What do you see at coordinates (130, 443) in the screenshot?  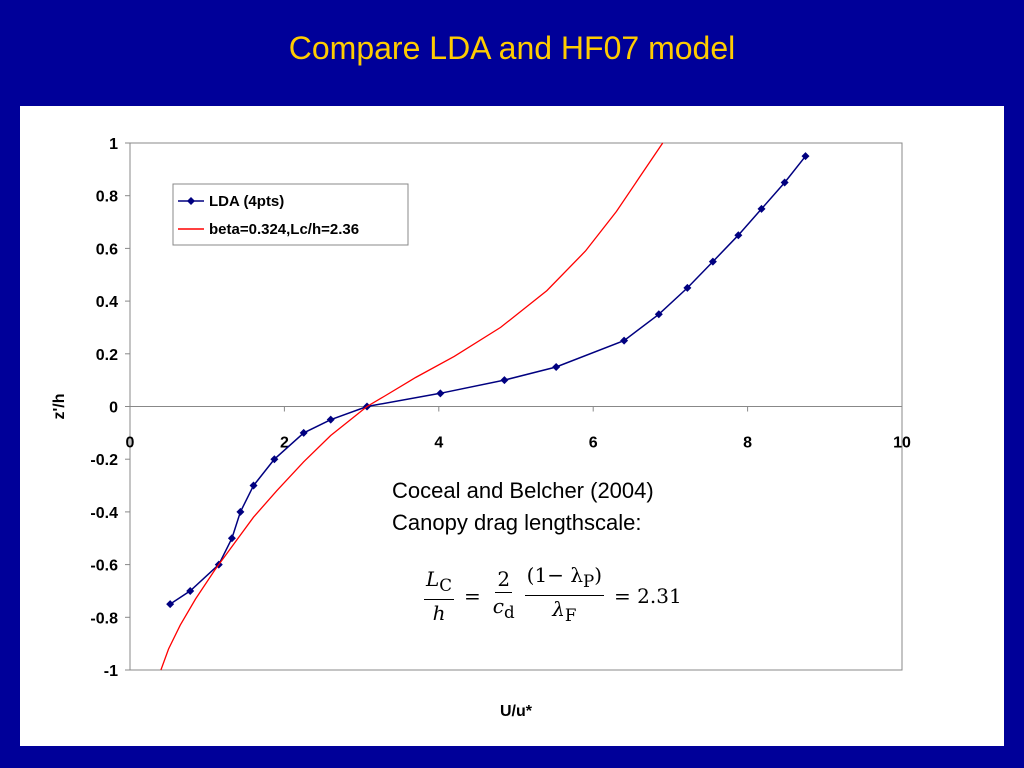 I see `x-tick-label: 0` at bounding box center [130, 443].